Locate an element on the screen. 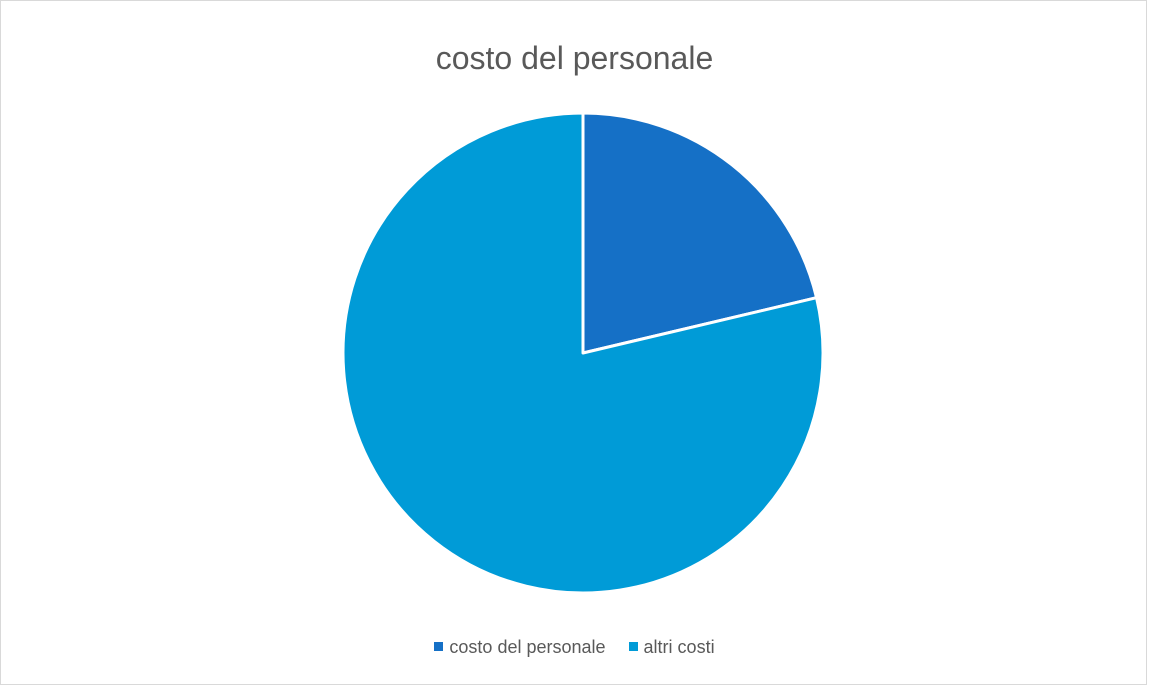  pie-slice-costo-del-personale is located at coordinates (700, 233).